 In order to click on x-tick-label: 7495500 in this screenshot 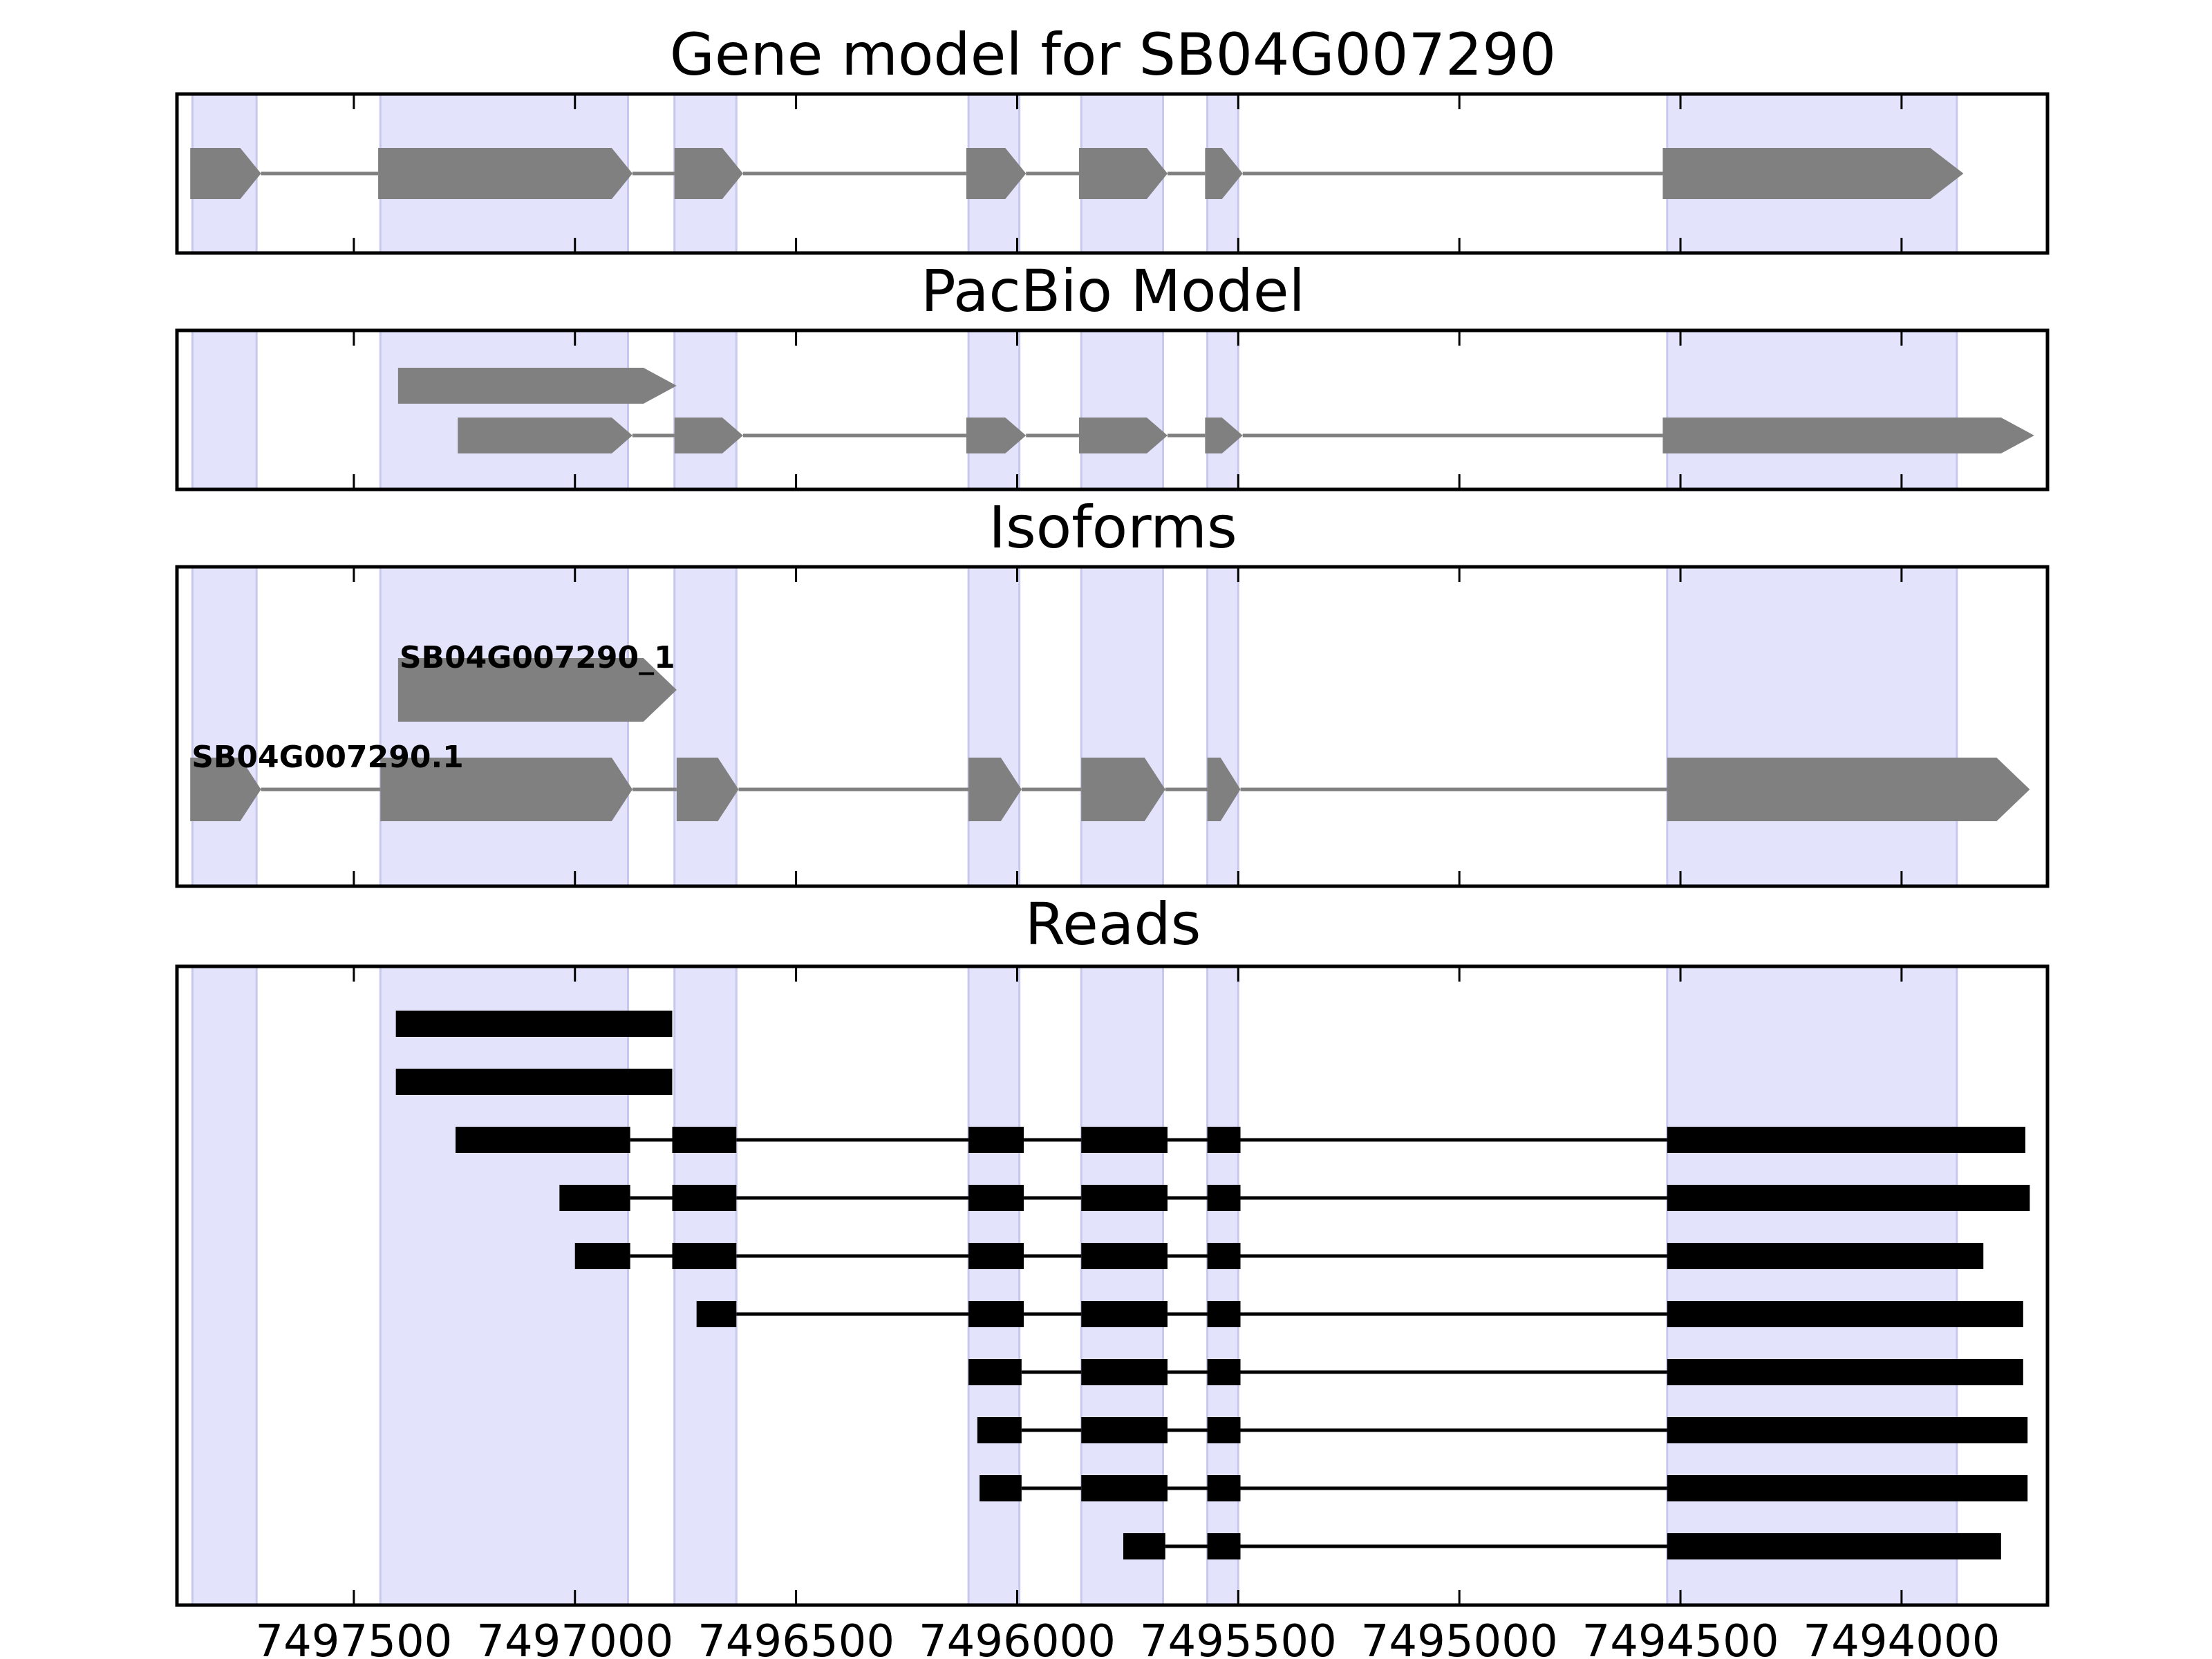, I will do `click(1238, 1638)`.